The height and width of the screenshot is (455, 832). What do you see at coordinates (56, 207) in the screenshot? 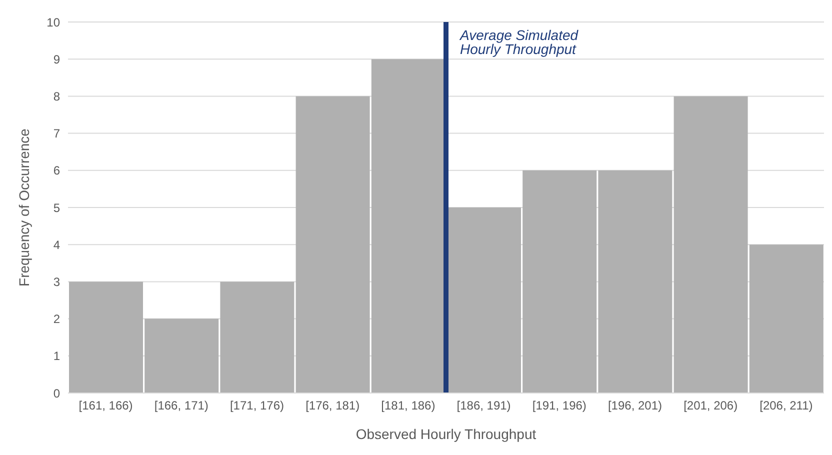
I see `y-tick-label: 5` at bounding box center [56, 207].